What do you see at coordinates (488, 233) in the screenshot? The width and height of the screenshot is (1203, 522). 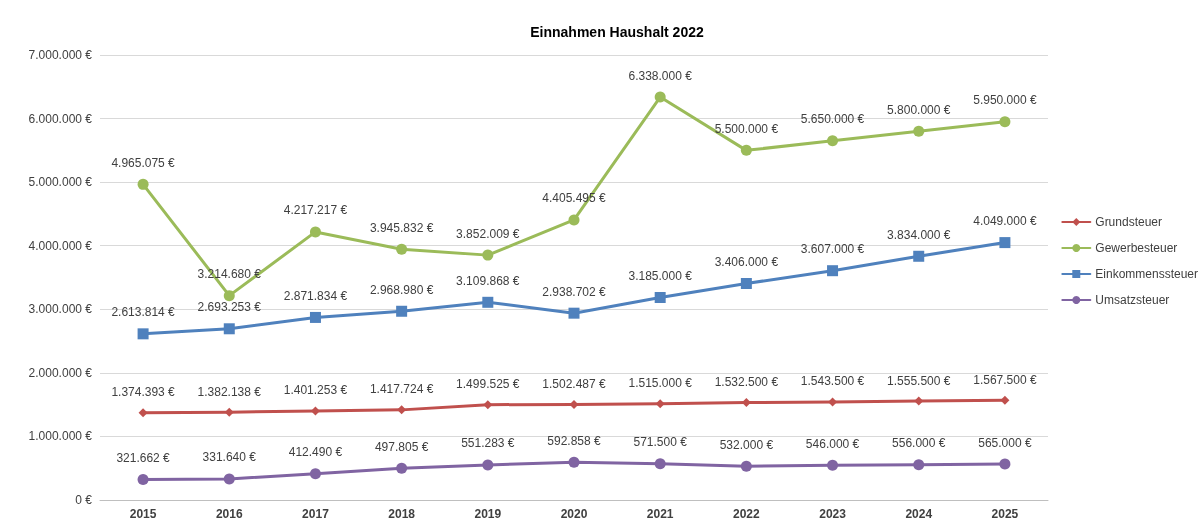 I see `data-label: 3.852.009 €` at bounding box center [488, 233].